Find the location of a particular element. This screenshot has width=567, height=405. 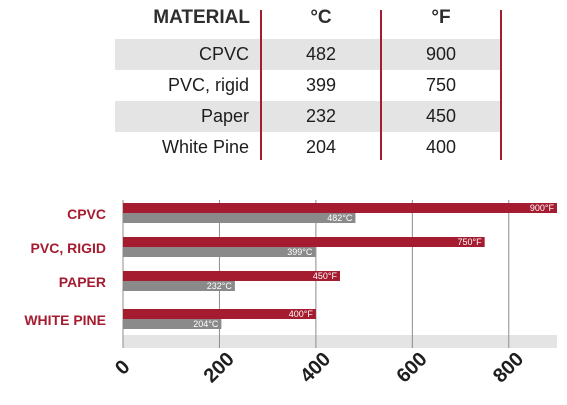

bar-label-celsius: 232°C is located at coordinates (220, 286).